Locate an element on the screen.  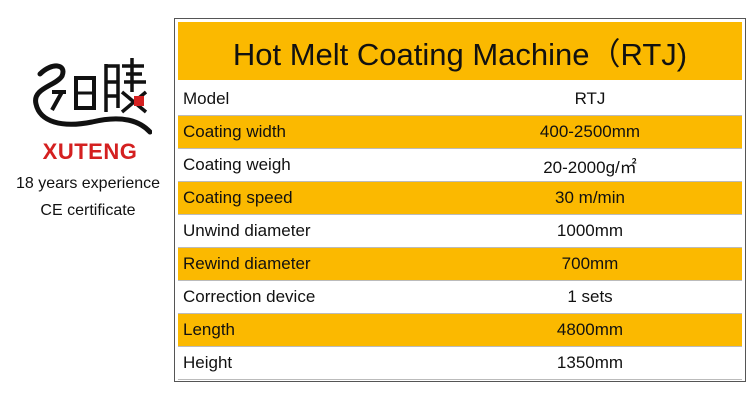
table-row: Height 1350mm is located at coordinates (460, 363).